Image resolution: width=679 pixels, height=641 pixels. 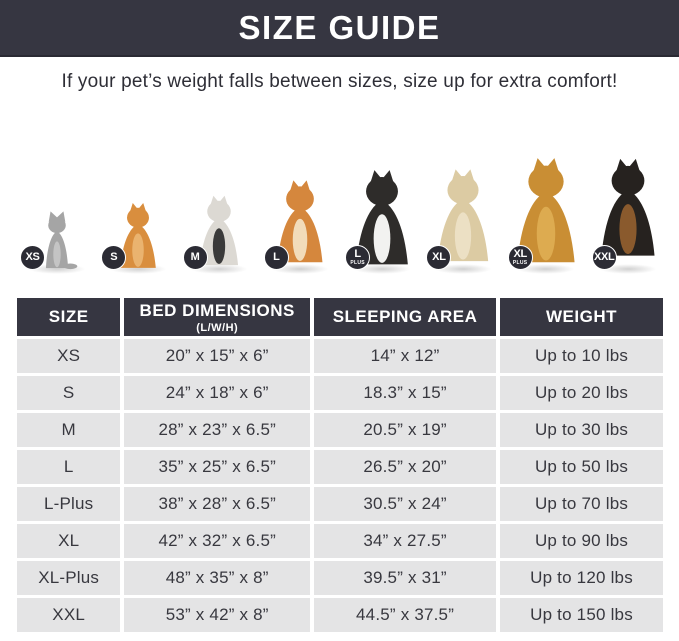 What do you see at coordinates (462, 218) in the screenshot?
I see `lineup-item-xl: XL` at bounding box center [462, 218].